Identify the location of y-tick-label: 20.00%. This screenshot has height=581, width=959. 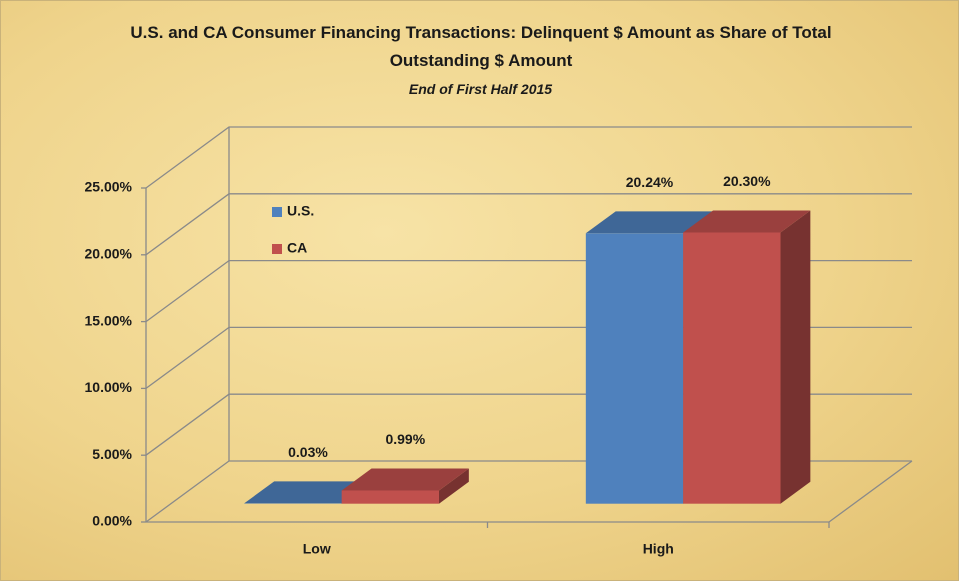
(109, 254).